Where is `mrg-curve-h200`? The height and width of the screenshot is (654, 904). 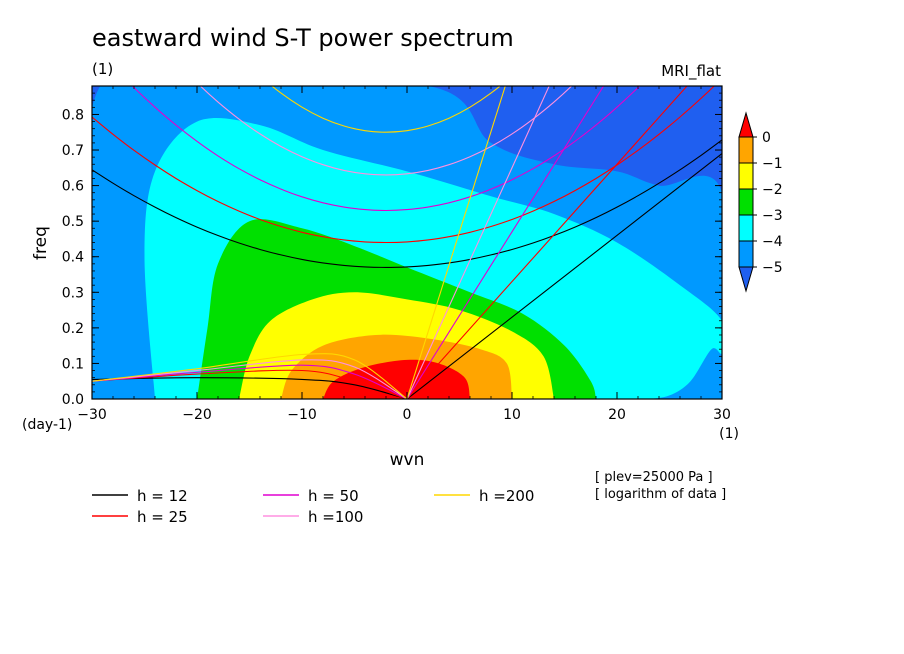 mrg-curve-h200 is located at coordinates (250, 376).